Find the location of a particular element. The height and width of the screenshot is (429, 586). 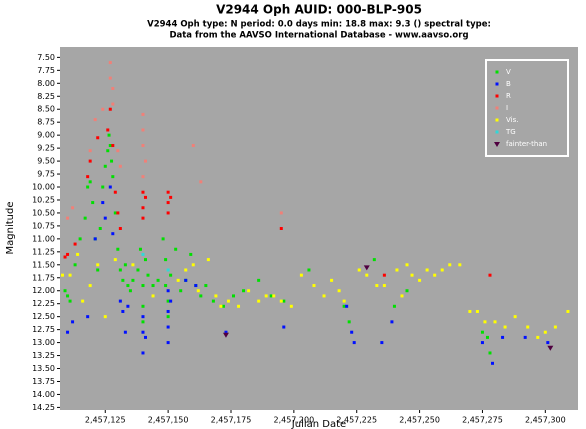

y-tick-label: 9.00 is located at coordinates (46, 135).